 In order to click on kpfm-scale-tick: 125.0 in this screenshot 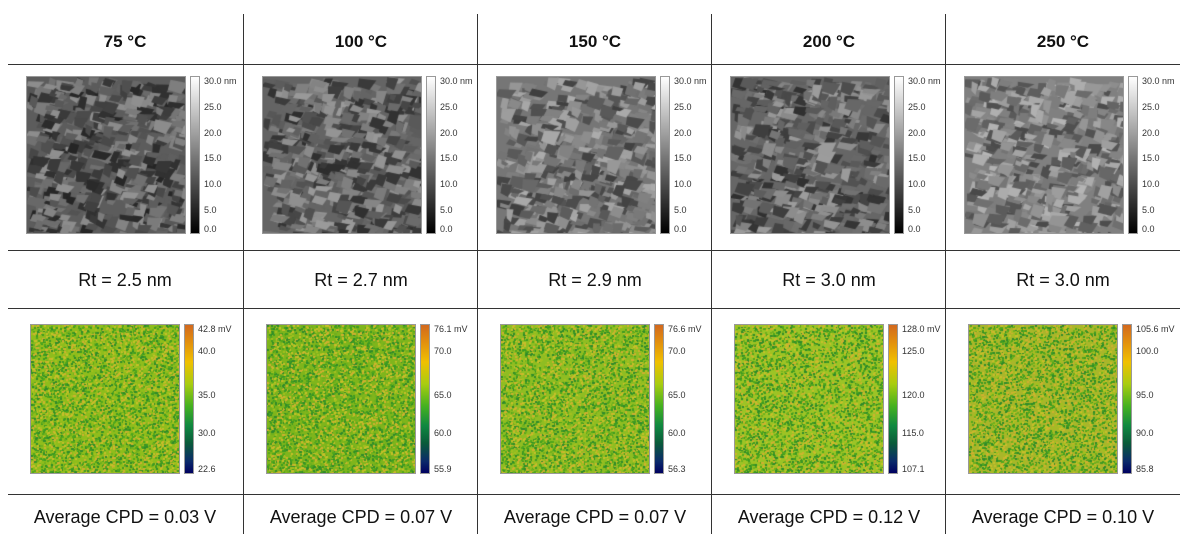, I will do `click(913, 351)`.